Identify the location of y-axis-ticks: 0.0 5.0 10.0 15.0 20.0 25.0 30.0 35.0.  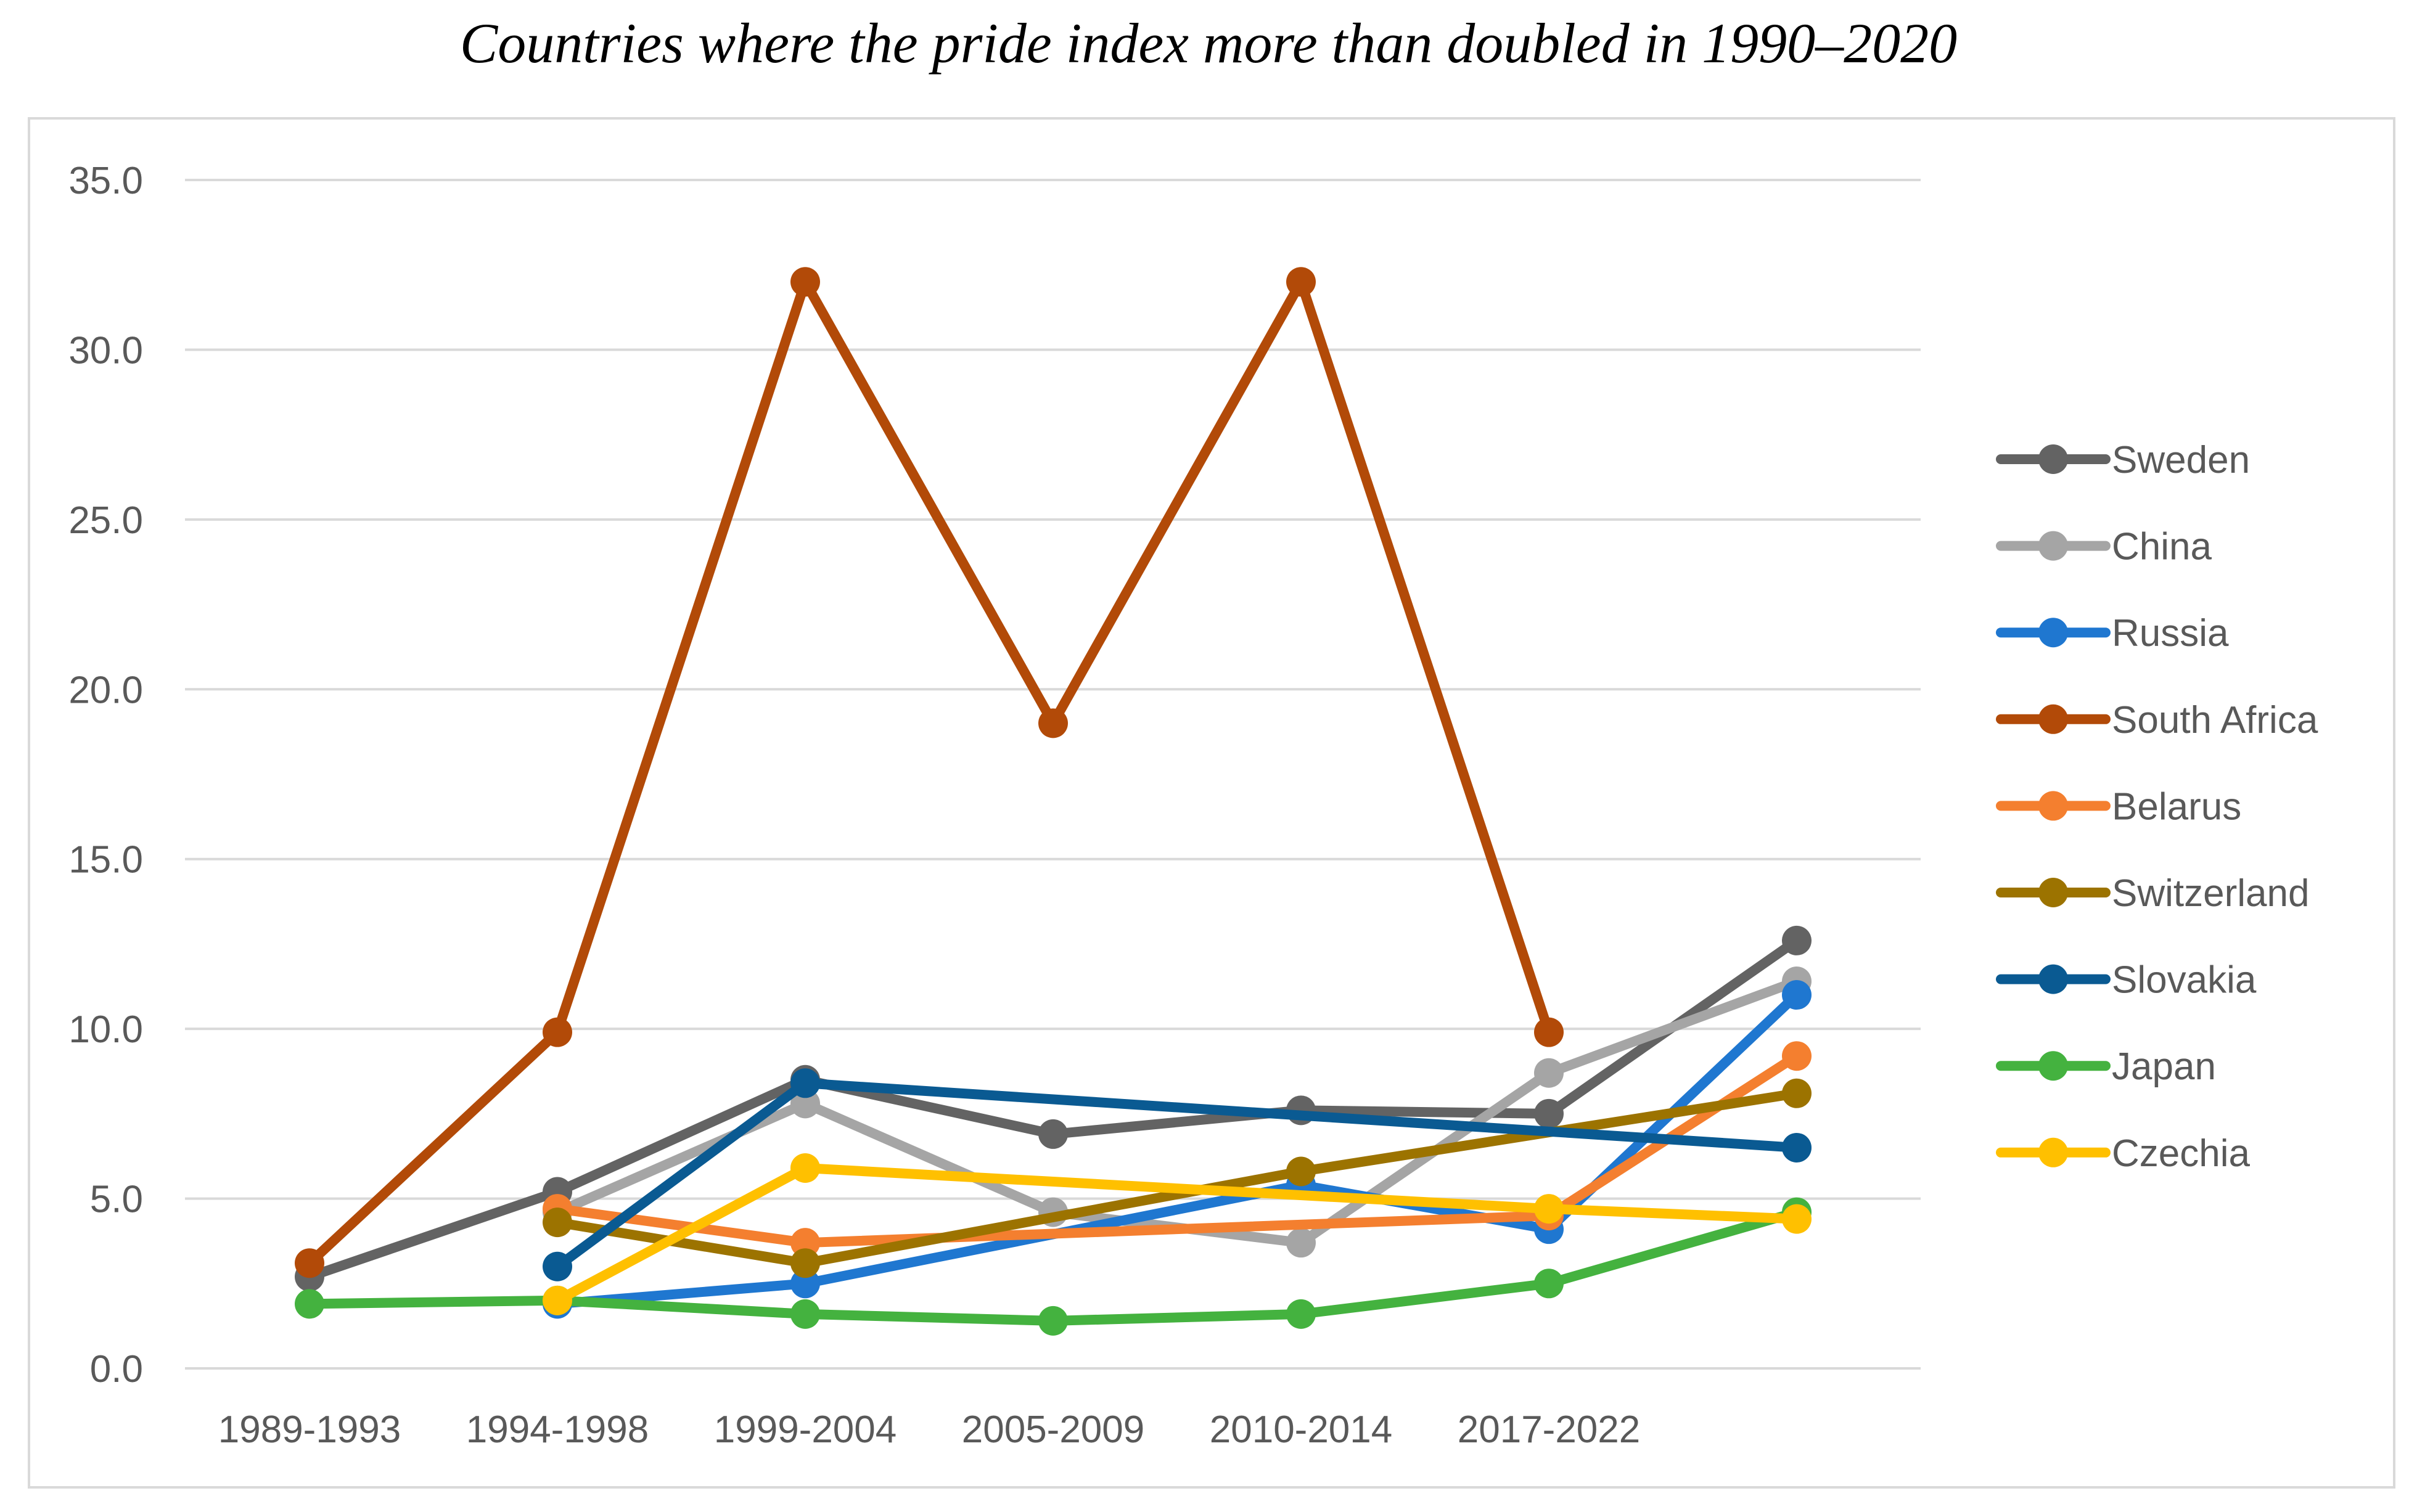
(105, 776).